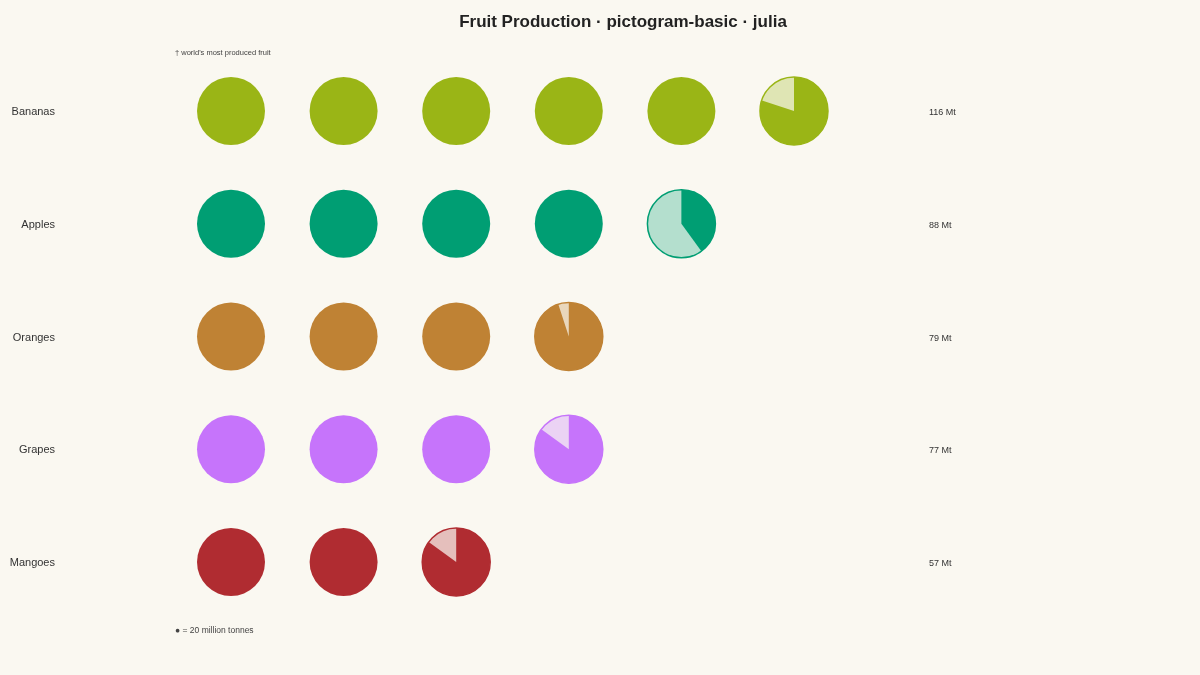  I want to click on data-label: 77 Mt, so click(941, 450).